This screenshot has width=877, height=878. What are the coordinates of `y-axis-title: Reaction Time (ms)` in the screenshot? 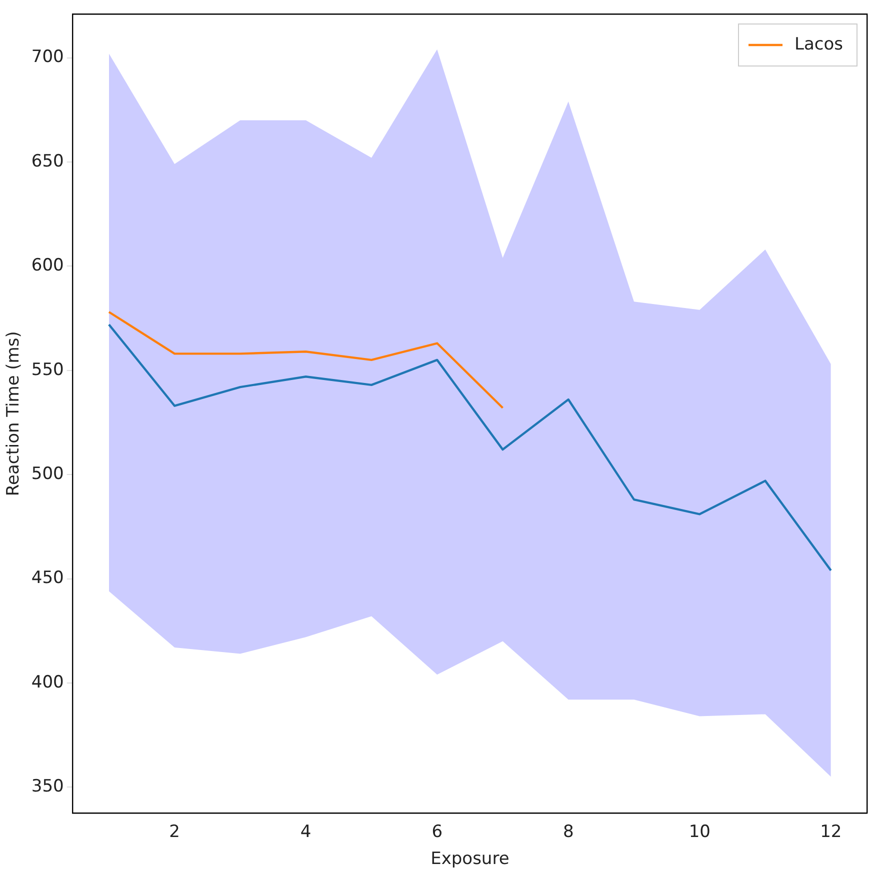 It's located at (14, 413).